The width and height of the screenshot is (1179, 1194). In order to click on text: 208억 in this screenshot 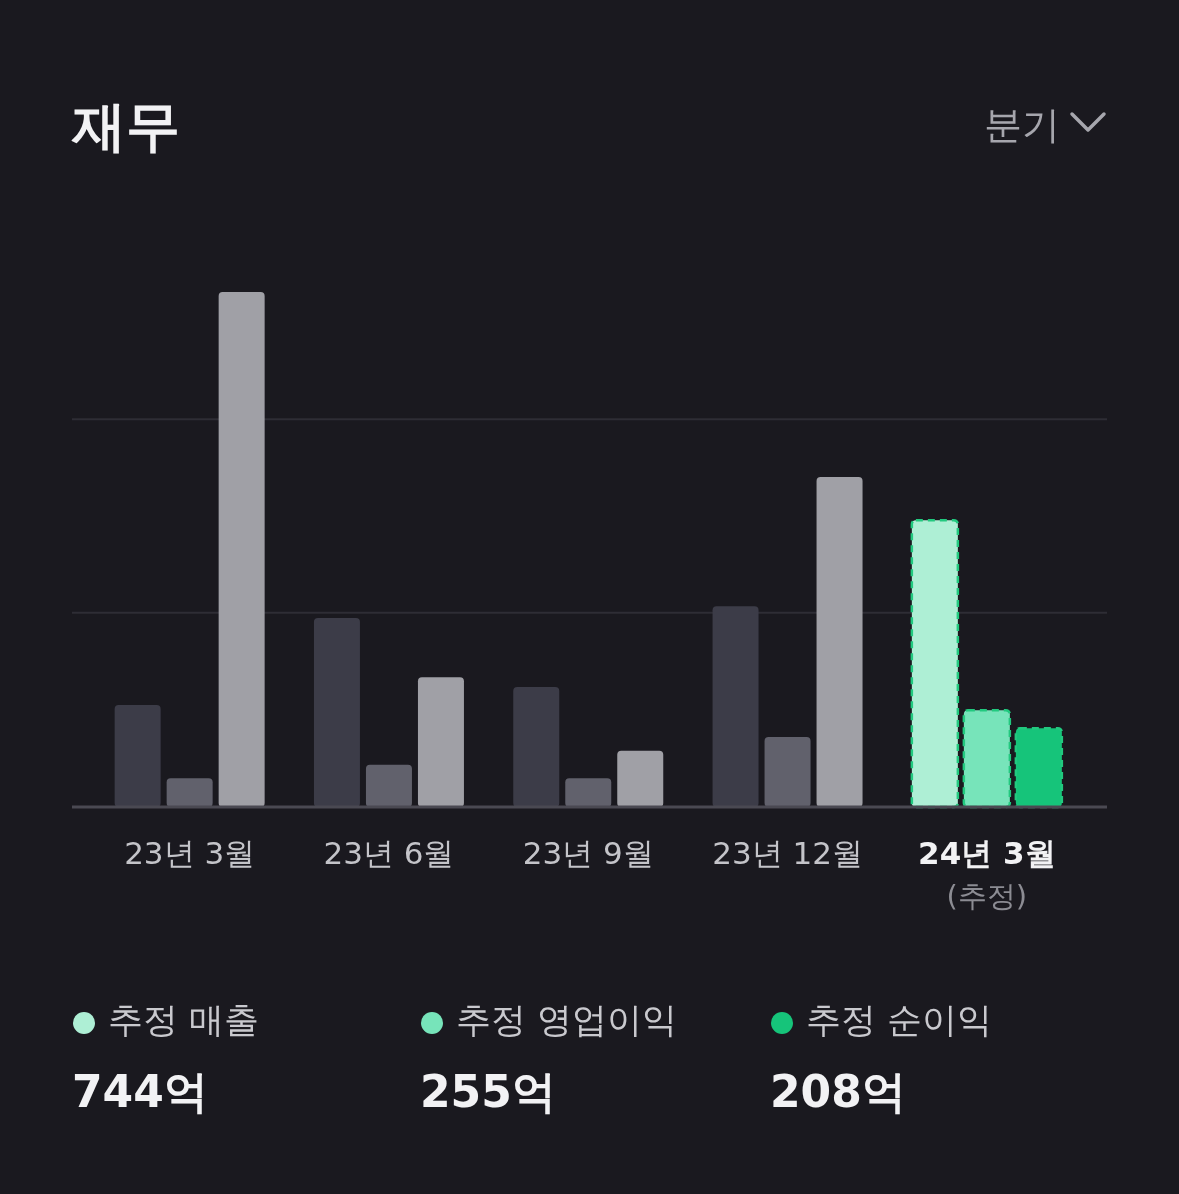, I will do `click(838, 1091)`.